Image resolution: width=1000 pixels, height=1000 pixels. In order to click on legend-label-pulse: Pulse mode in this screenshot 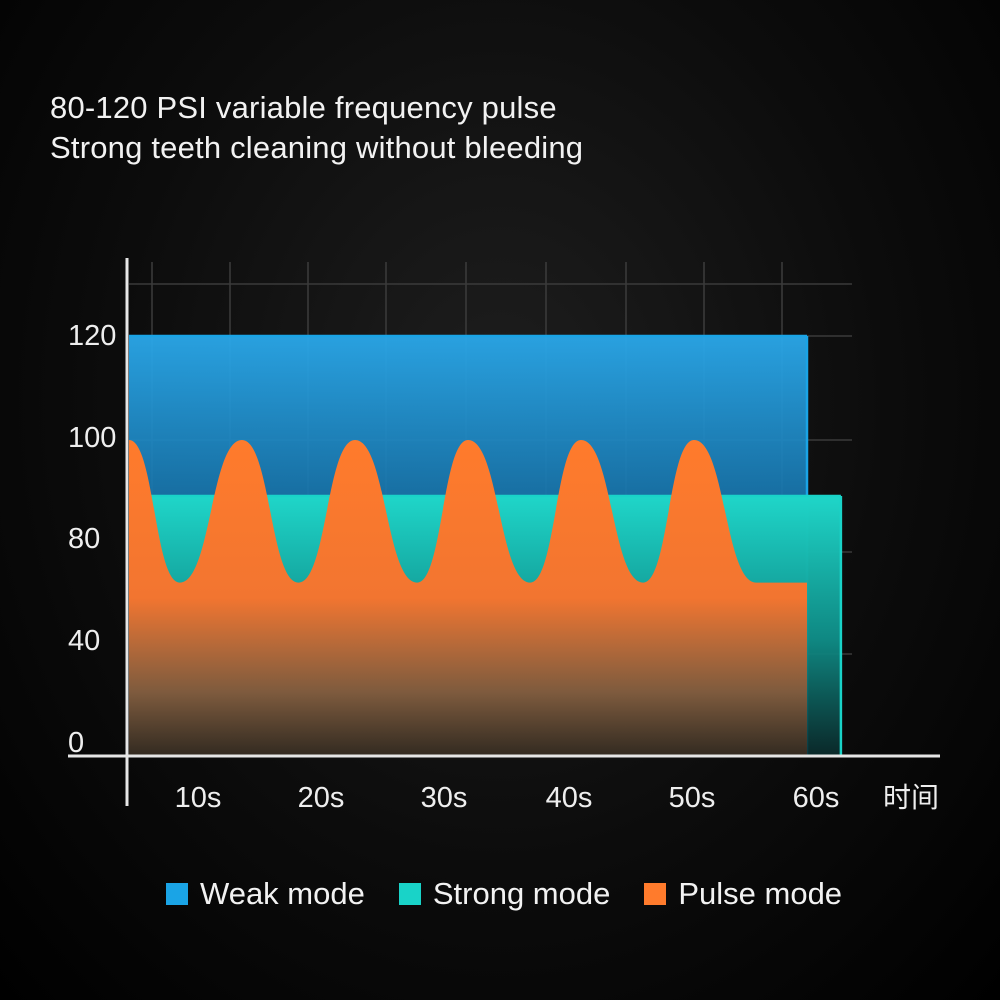, I will do `click(760, 893)`.